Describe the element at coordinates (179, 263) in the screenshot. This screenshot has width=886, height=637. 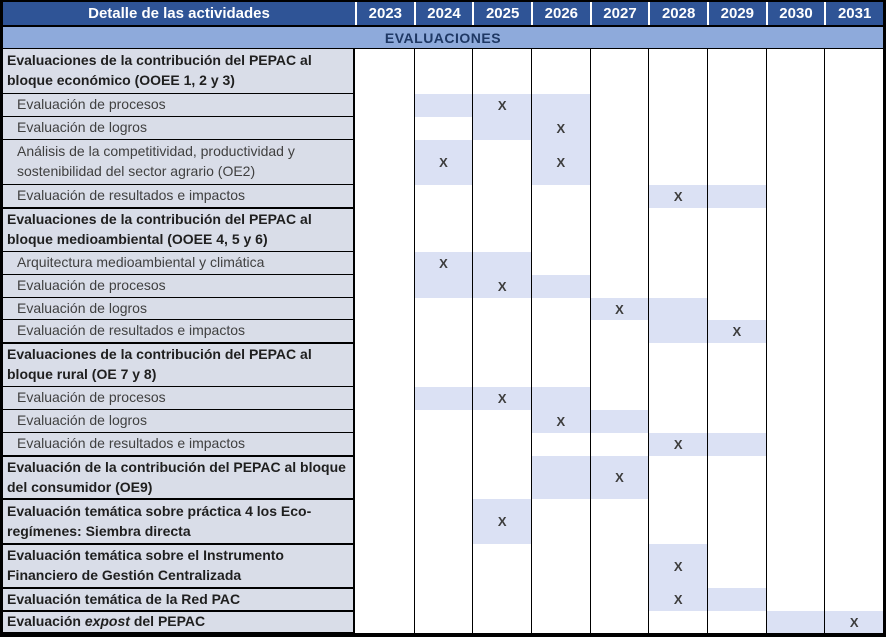
I see `activity-label: Arquitectura medioambiental y climática` at that location.